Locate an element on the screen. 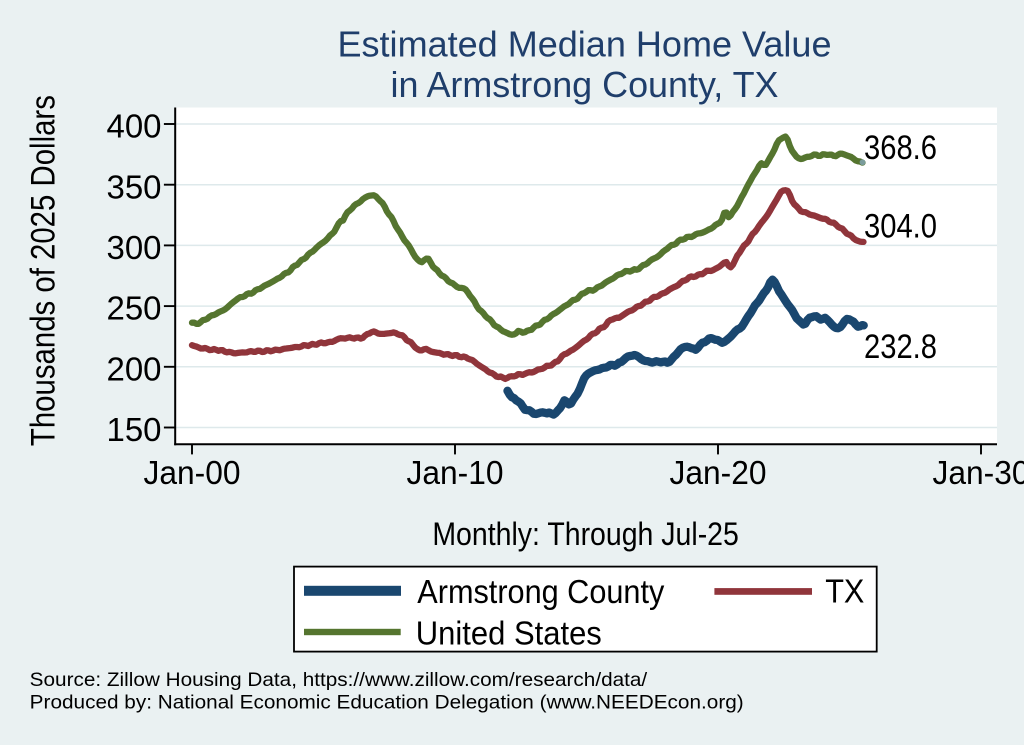  svg-text: 150 is located at coordinates (134, 430).